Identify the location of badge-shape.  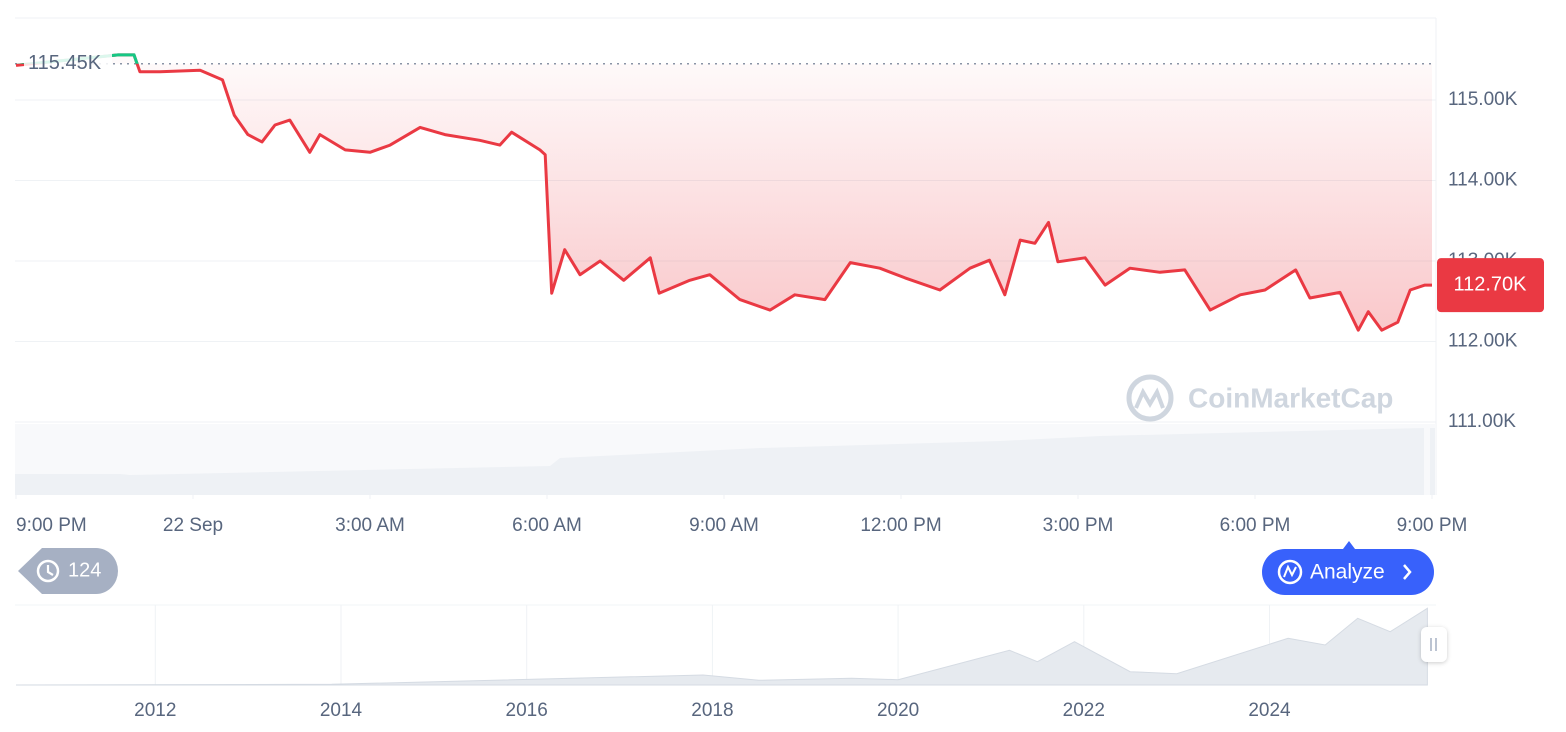
(68, 571).